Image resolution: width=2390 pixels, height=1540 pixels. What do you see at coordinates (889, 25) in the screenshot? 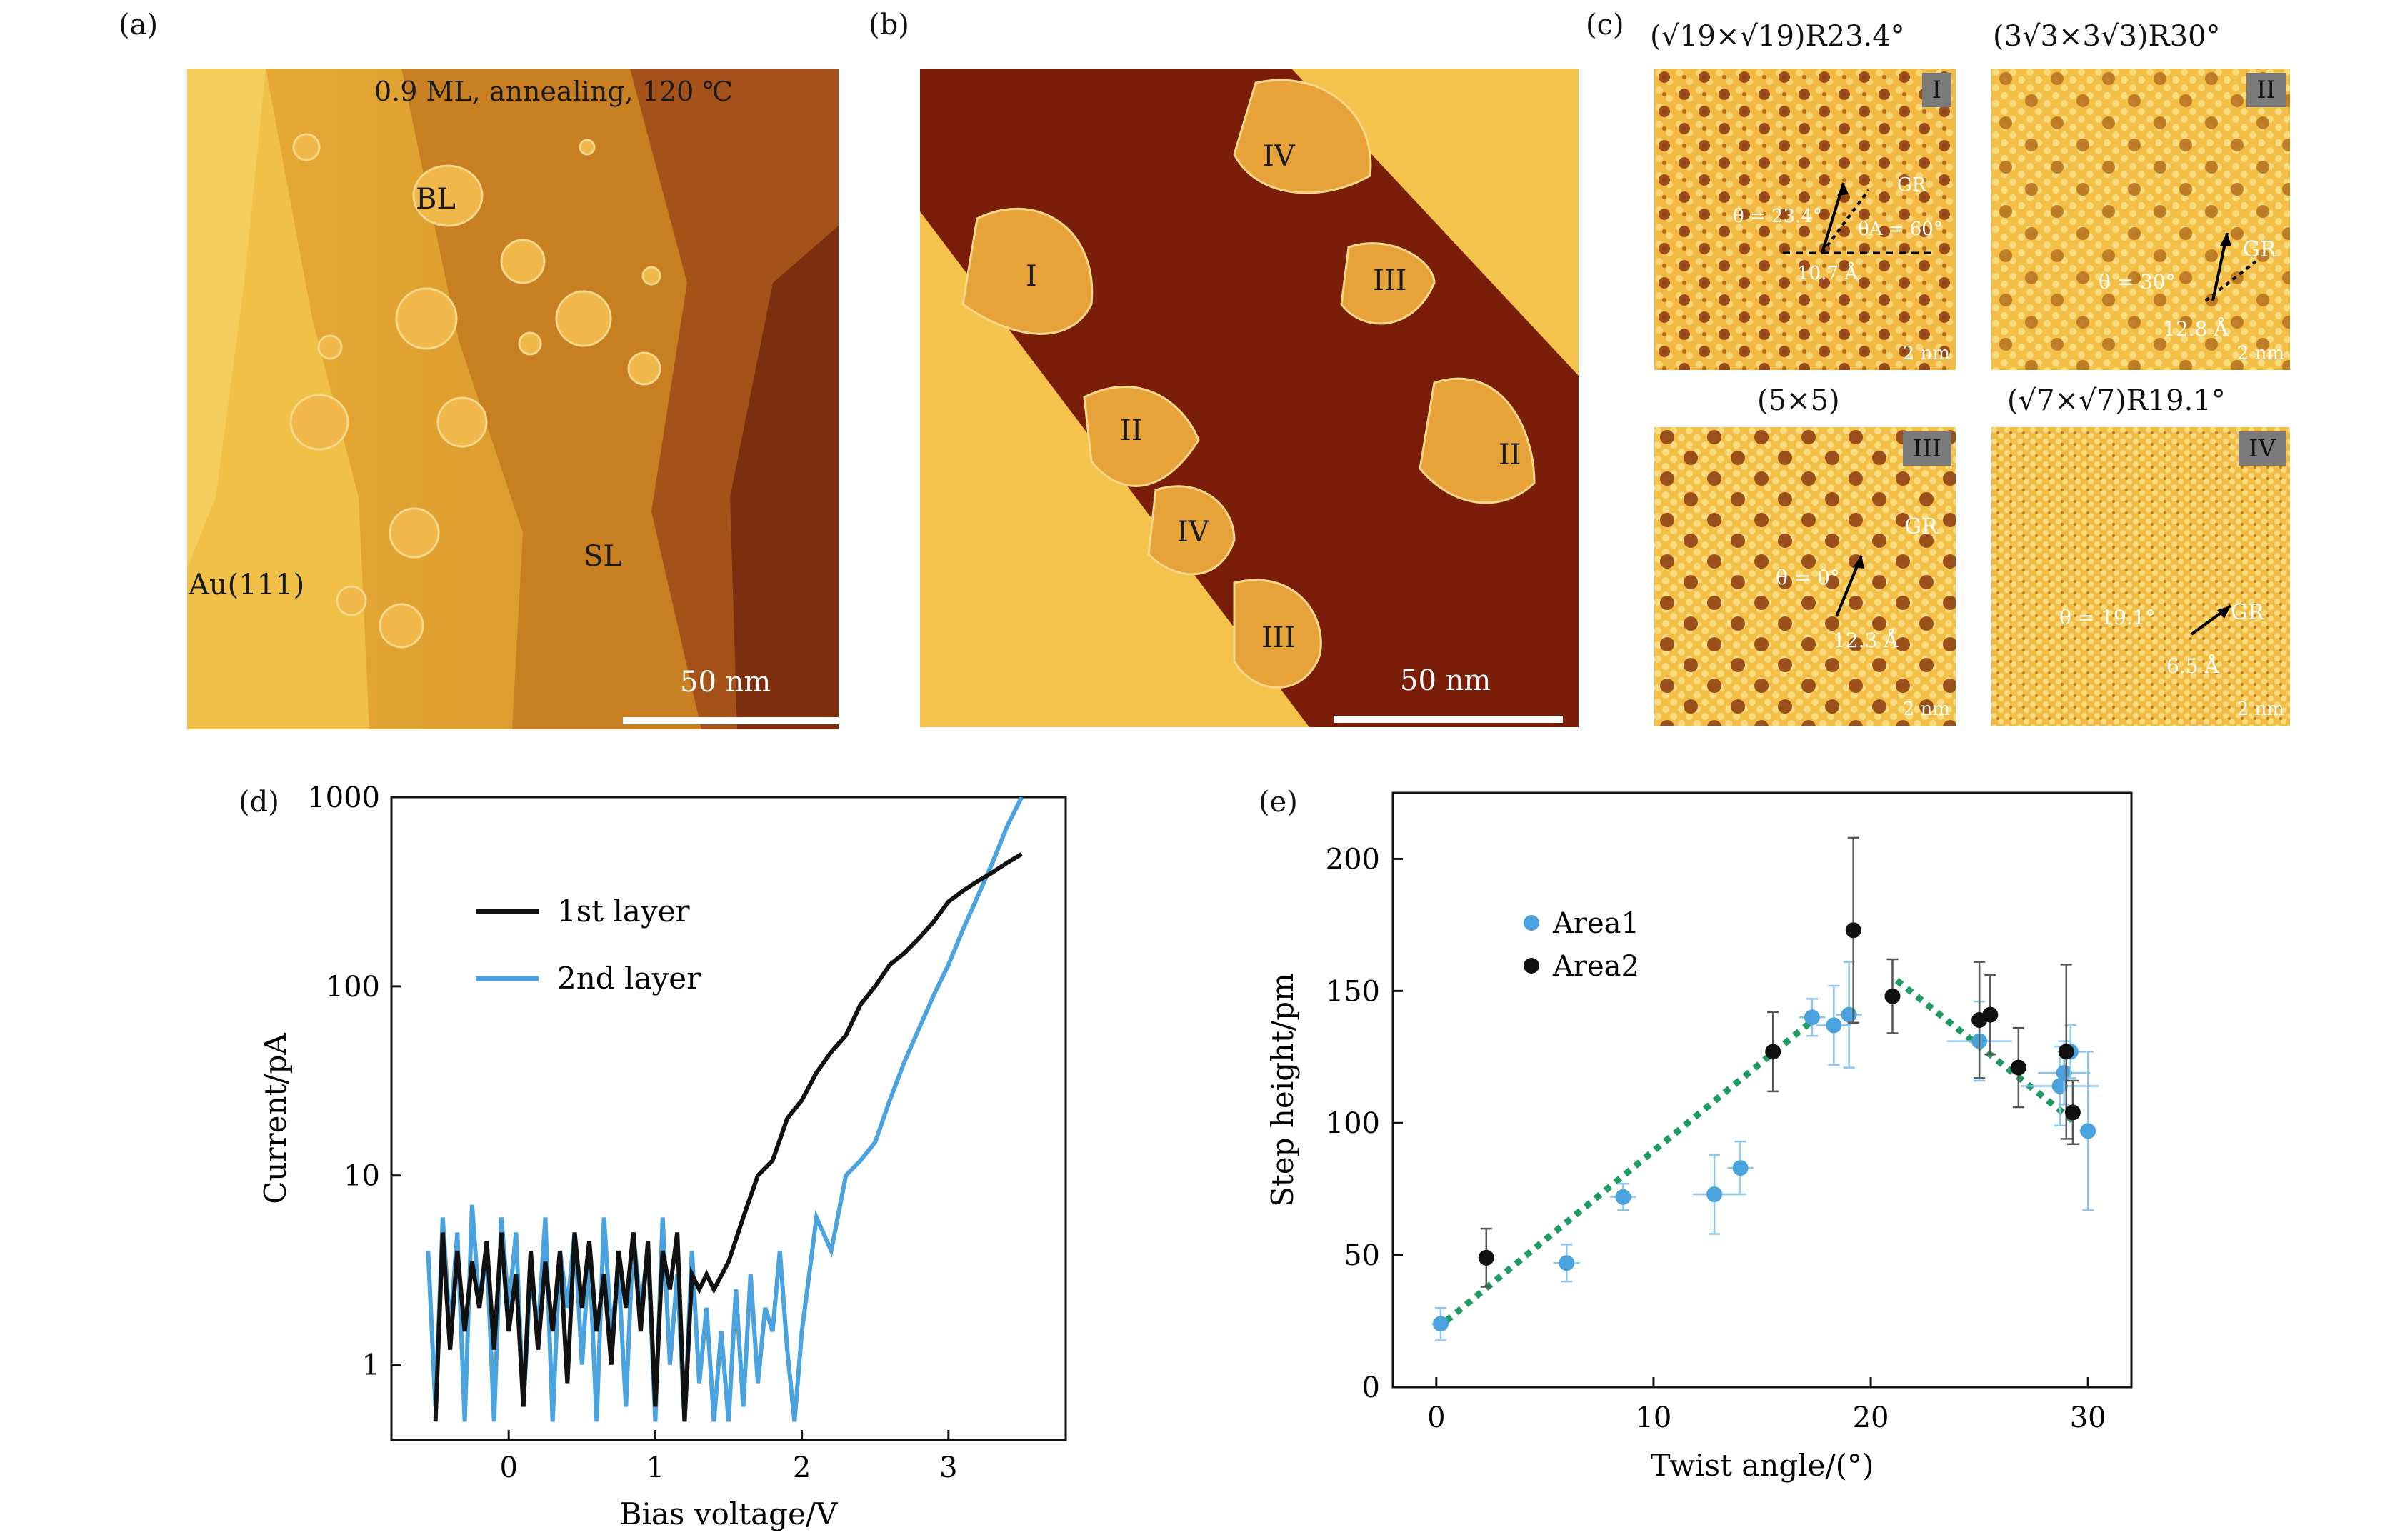
I see `panel-label-b: (b)` at bounding box center [889, 25].